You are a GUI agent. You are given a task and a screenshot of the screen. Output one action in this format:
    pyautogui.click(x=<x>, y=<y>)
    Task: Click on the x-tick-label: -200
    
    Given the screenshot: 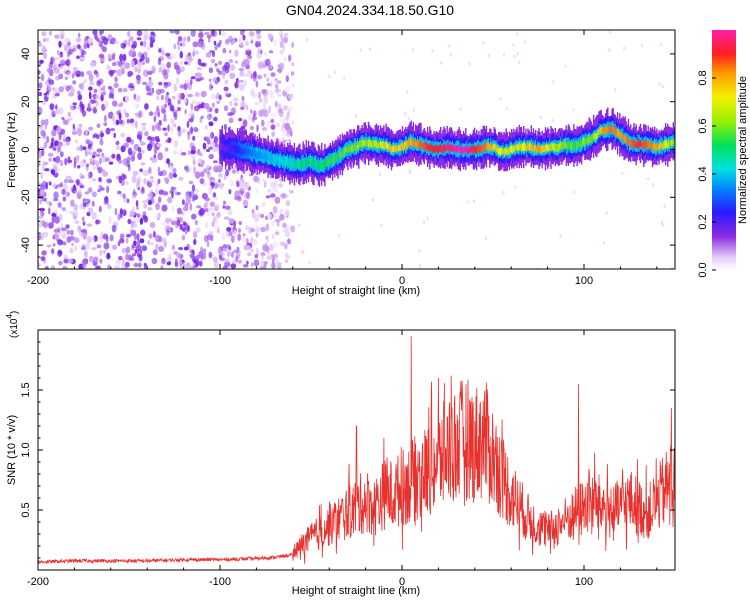 What is the action you would take?
    pyautogui.click(x=38, y=281)
    